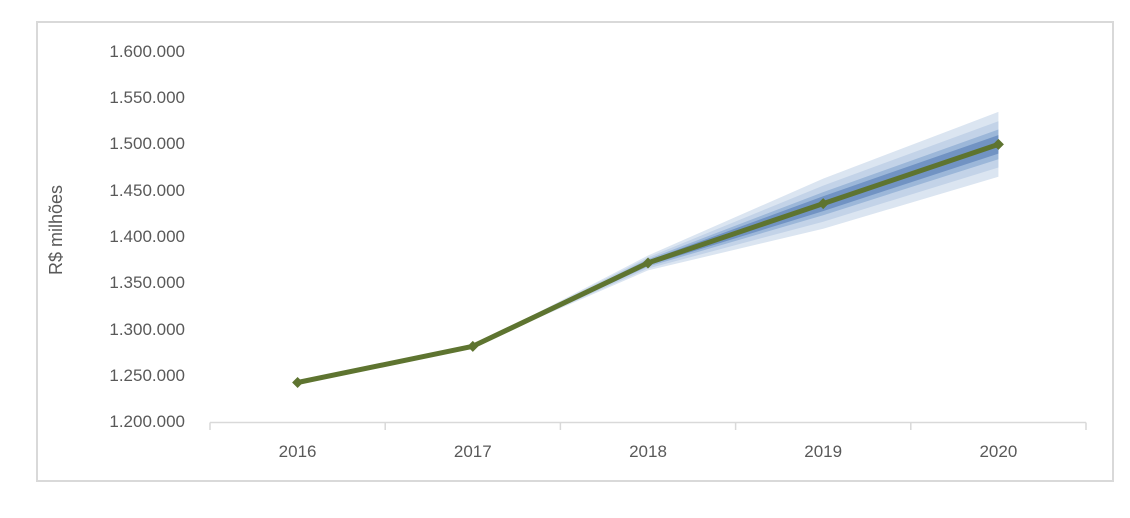 This screenshot has width=1130, height=518. Describe the element at coordinates (823, 451) in the screenshot. I see `x-tick-label: 2019` at that location.